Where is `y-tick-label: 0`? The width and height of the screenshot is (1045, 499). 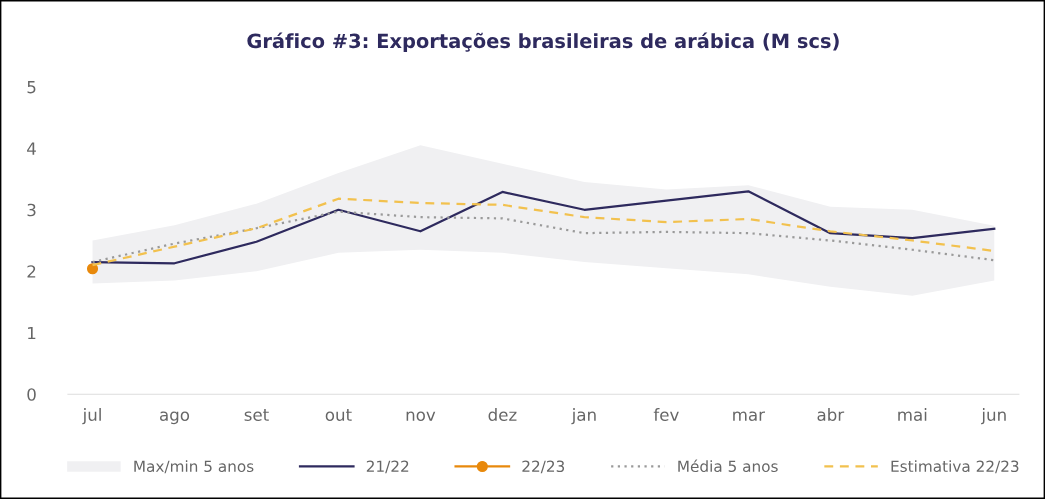 y-tick-label: 0 is located at coordinates (31, 394).